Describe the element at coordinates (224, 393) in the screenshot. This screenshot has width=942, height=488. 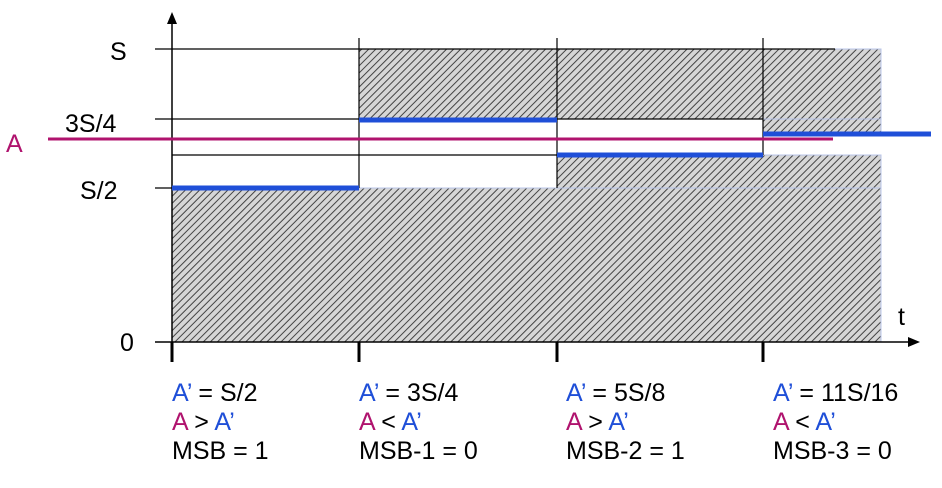
I see `estimate-value: = S/2` at that location.